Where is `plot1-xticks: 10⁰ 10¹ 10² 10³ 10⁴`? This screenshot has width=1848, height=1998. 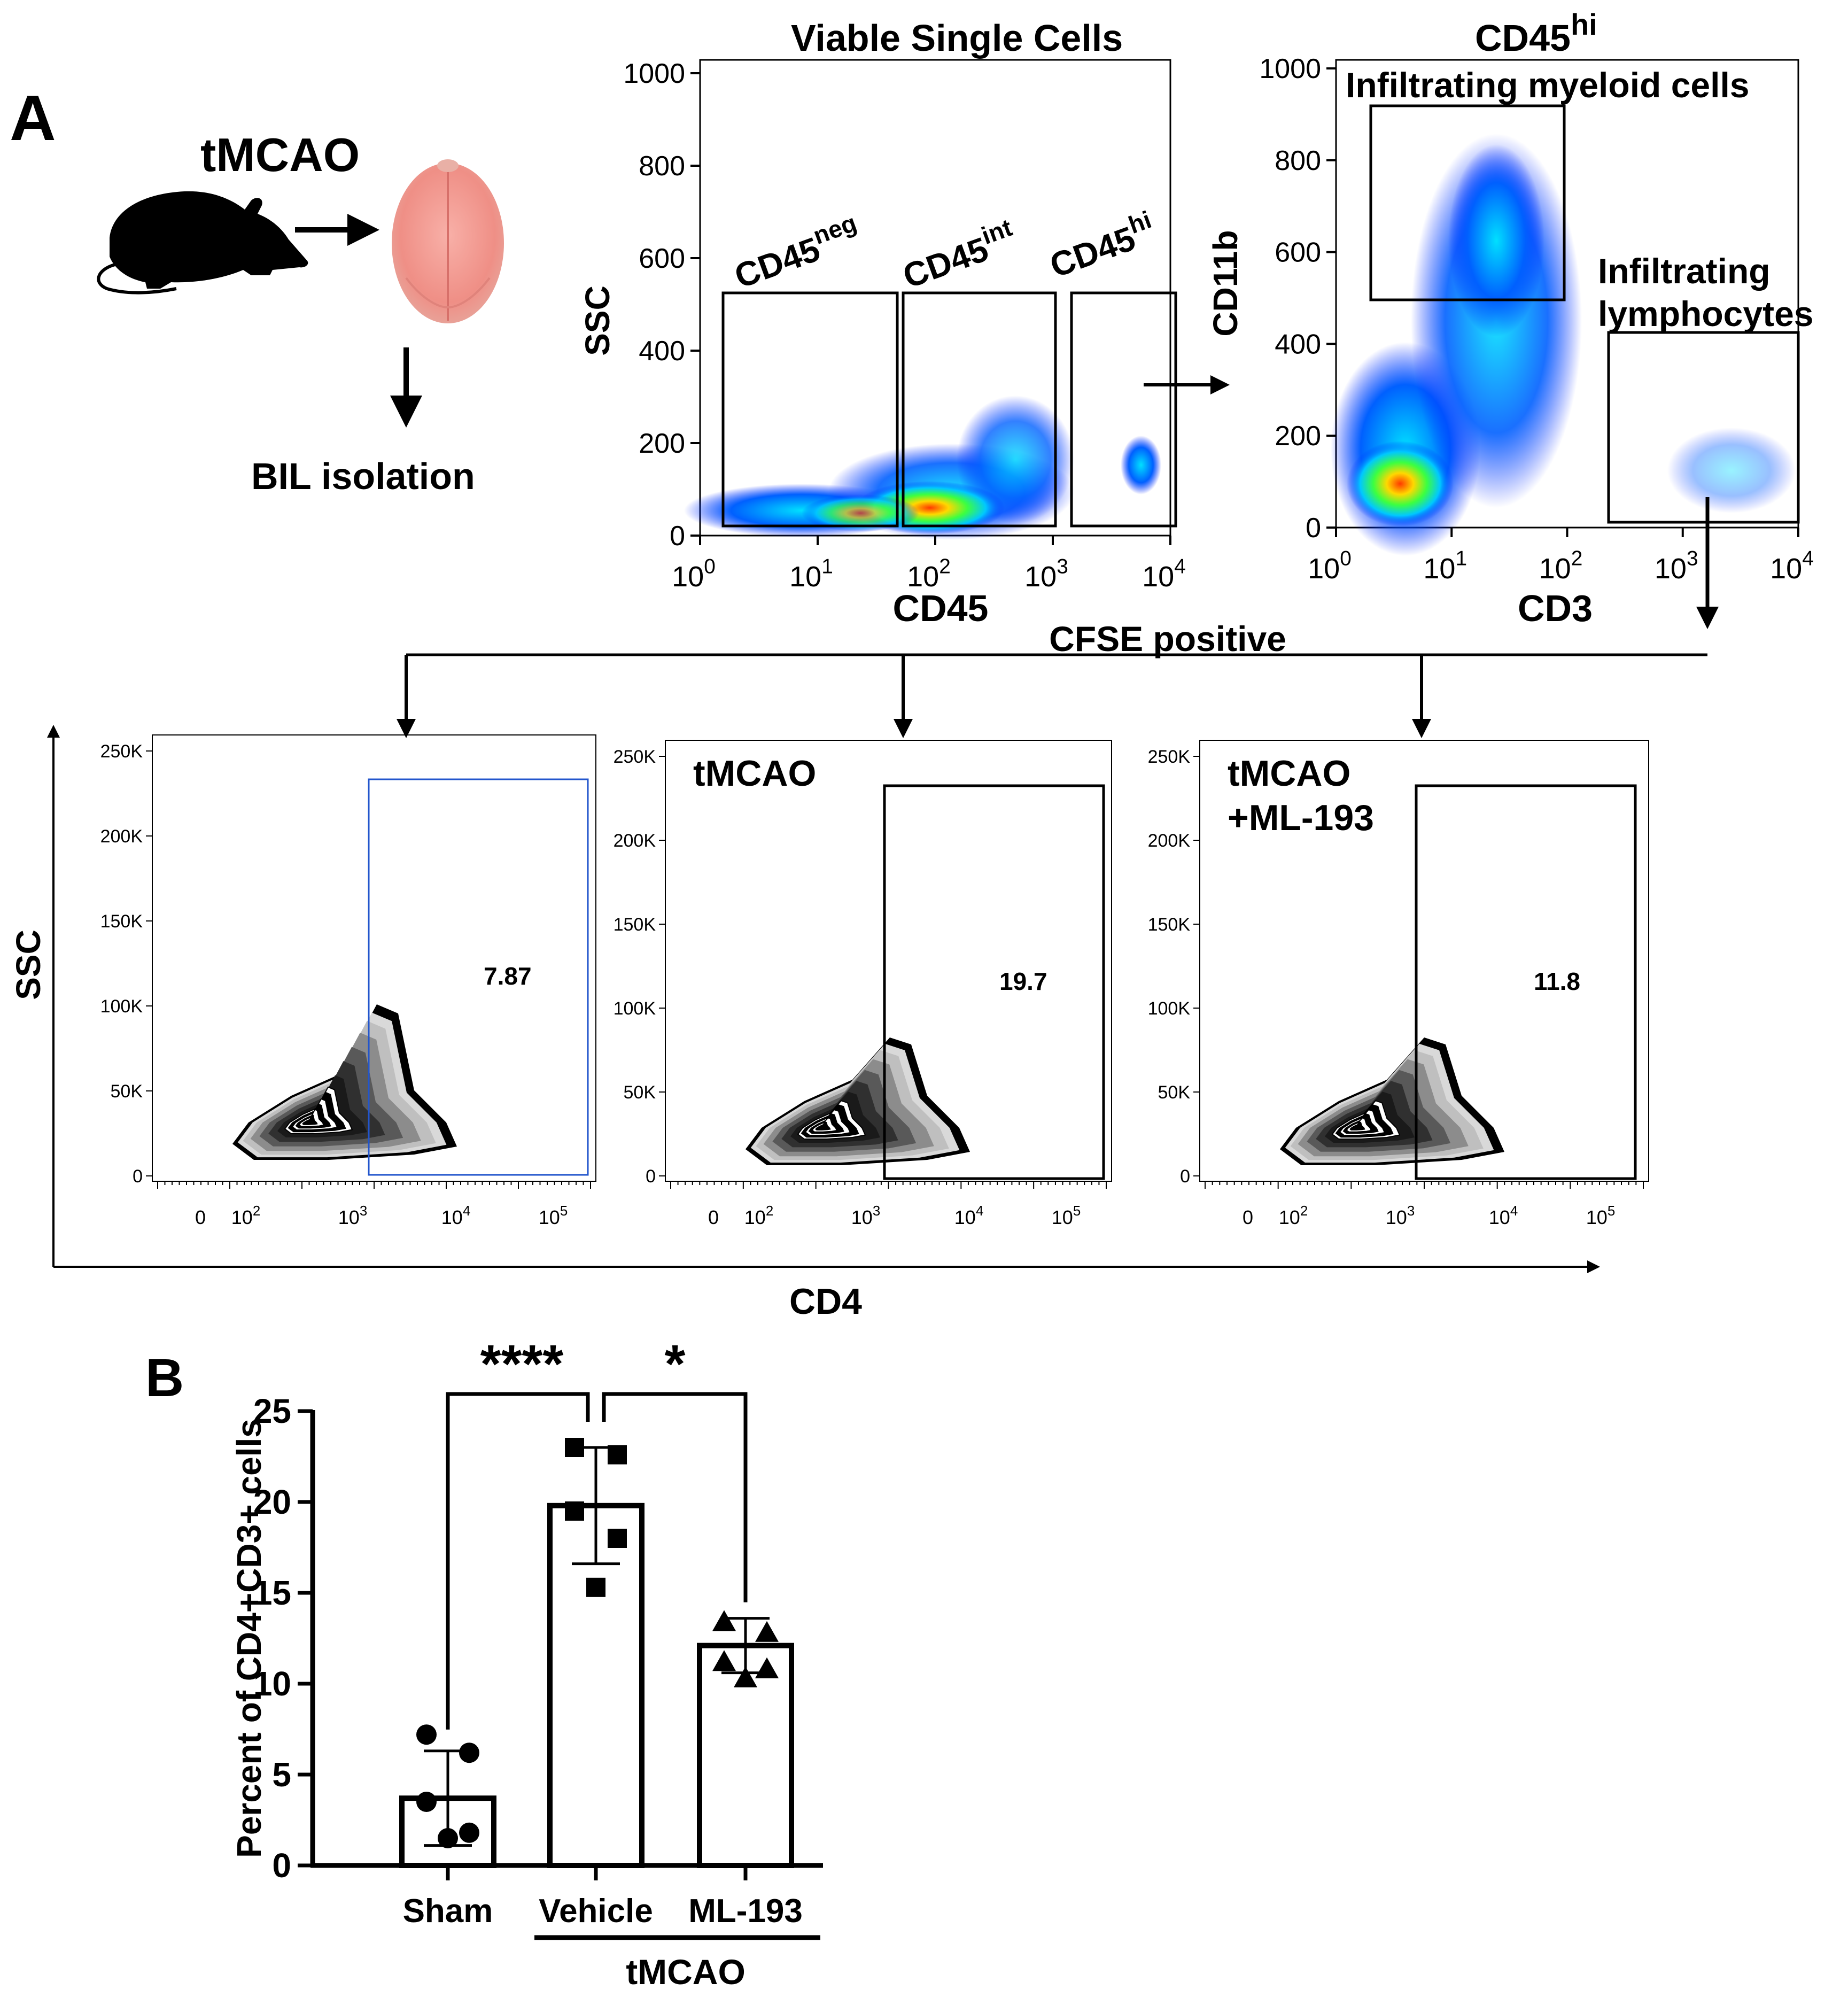 plot1-xticks: 10⁰ 10¹ 10² 10³ 10⁴ is located at coordinates (929, 564).